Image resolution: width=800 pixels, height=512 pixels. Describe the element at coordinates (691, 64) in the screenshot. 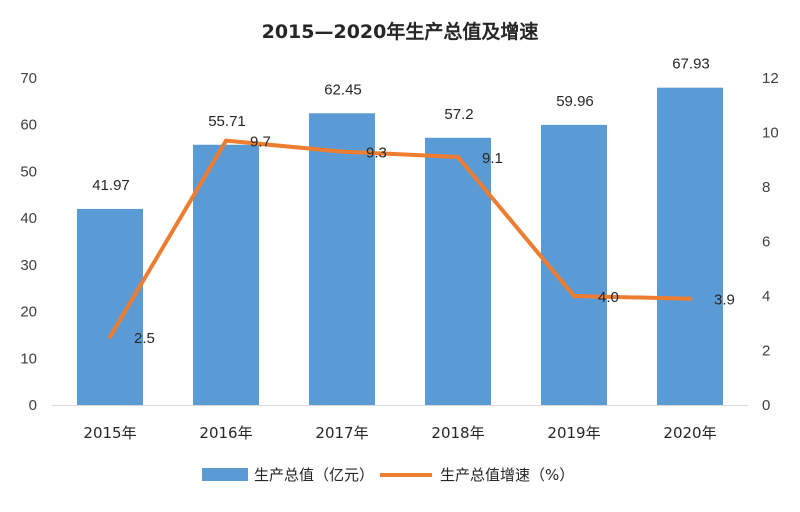

I see `bar-data-label: 67.93` at that location.